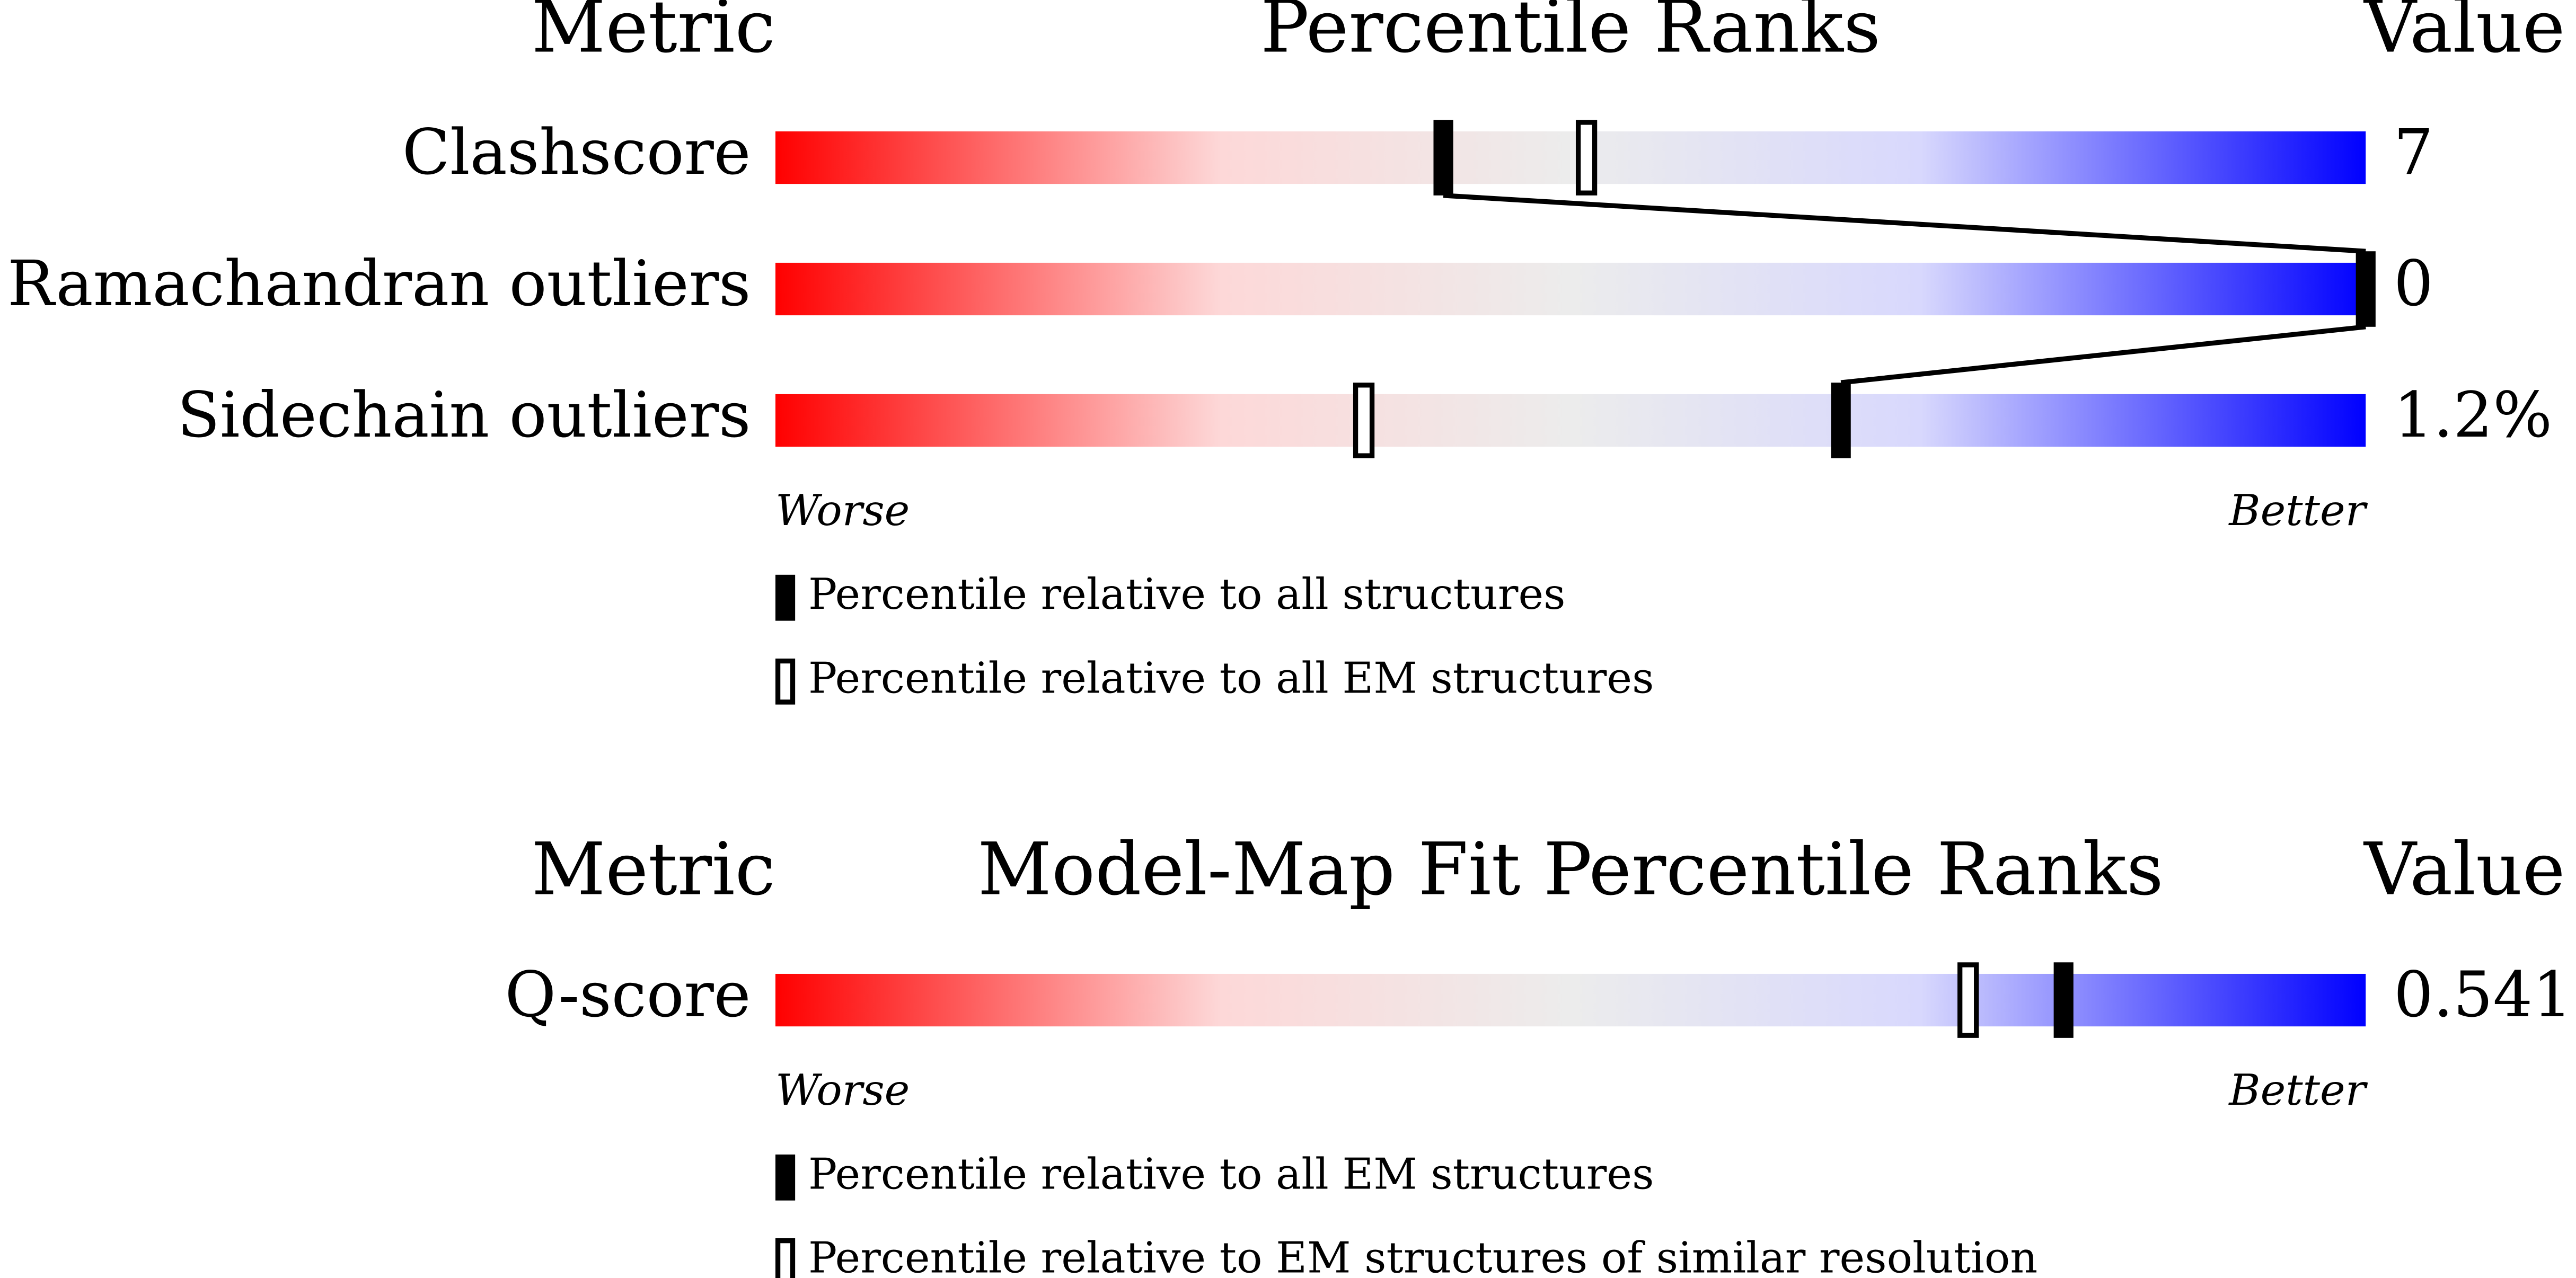 The image size is (2576, 1278). I want to click on chart-title: Percentile Ranks, so click(1570, 34).